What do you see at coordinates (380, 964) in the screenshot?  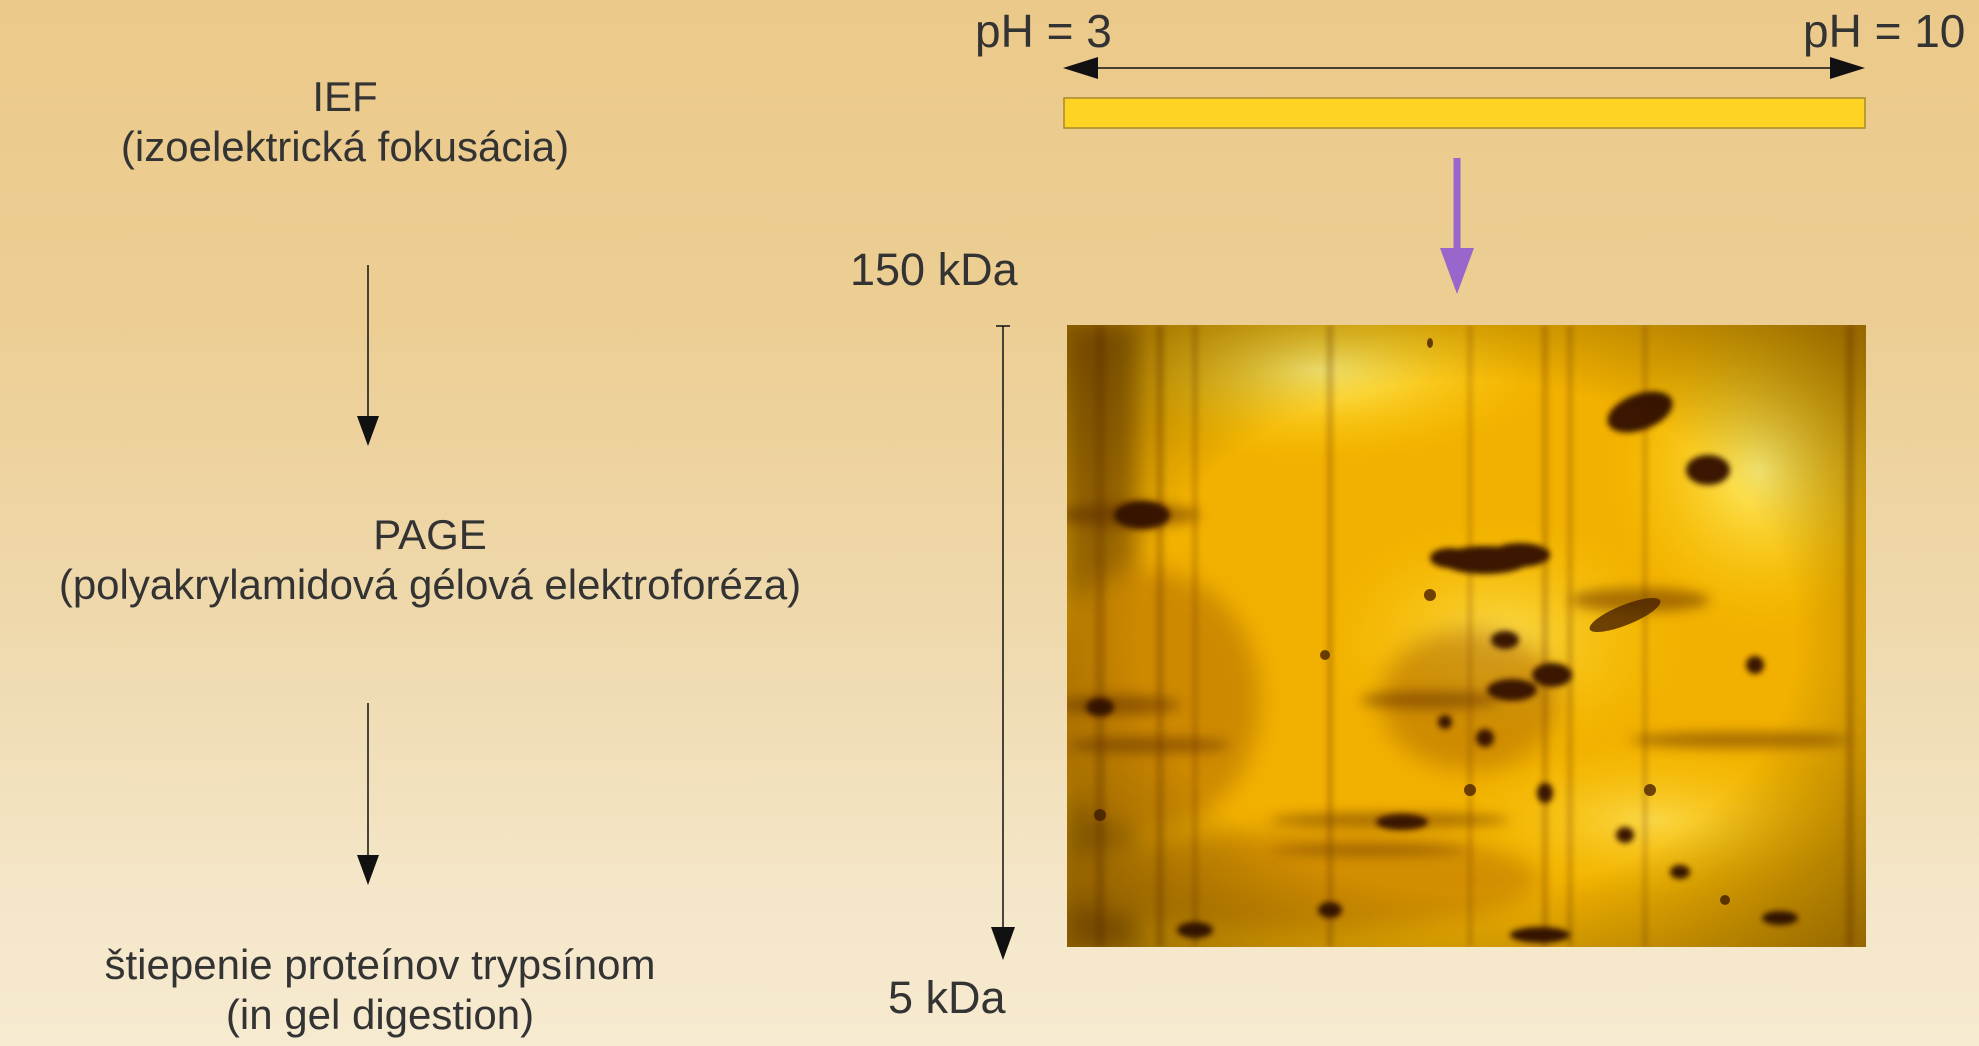 I see `step-digestion-title: štiepenie proteínov trypsínom` at bounding box center [380, 964].